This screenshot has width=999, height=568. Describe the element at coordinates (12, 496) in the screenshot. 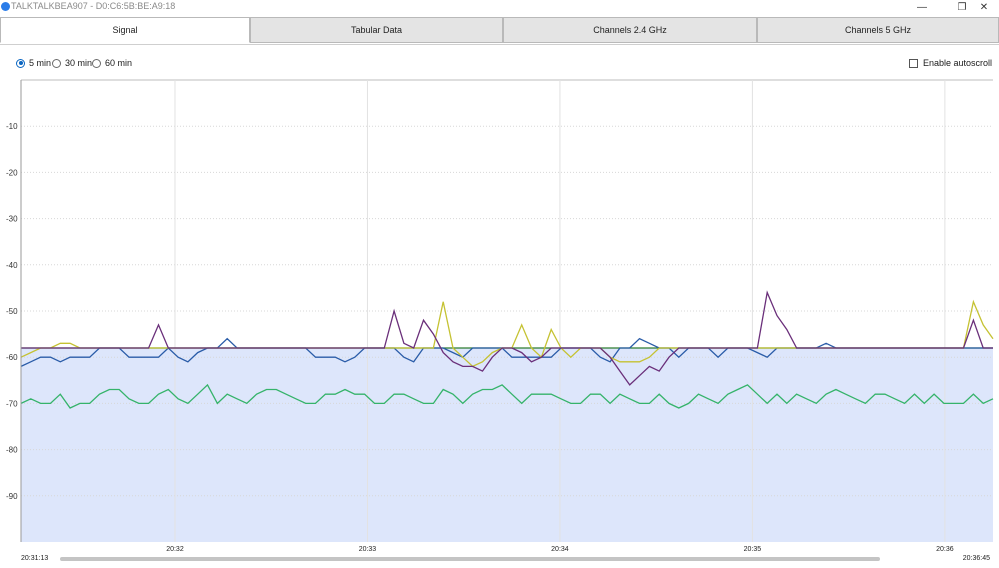

I see `y-tick-label: -90` at that location.